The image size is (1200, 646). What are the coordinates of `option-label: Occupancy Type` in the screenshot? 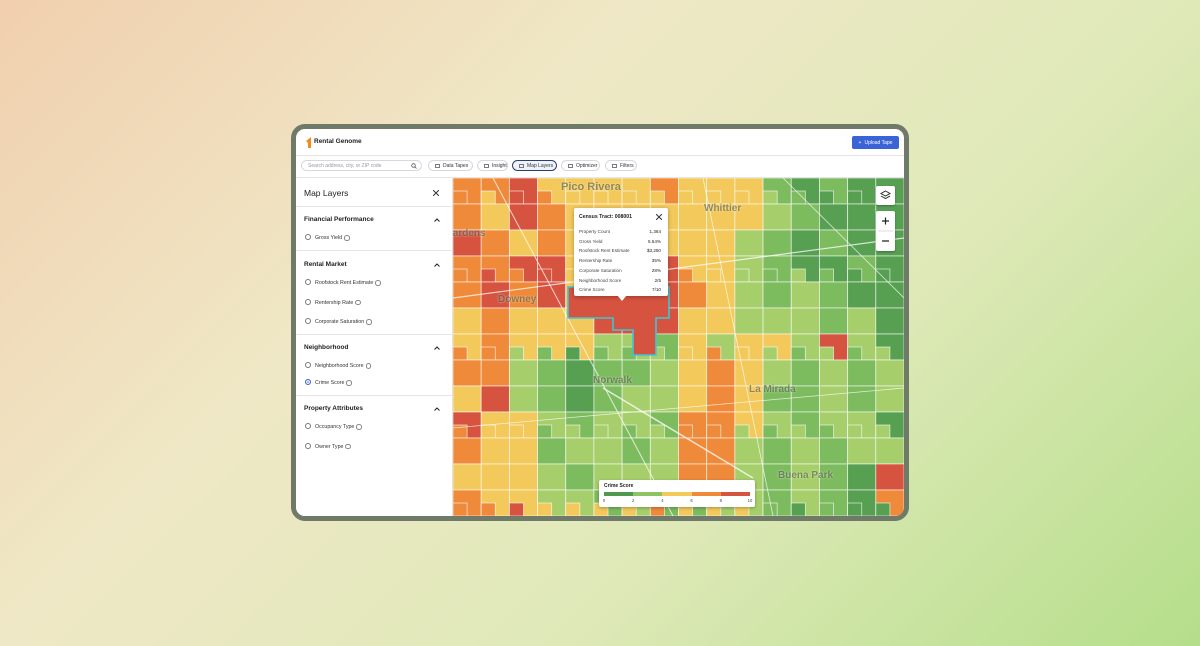 It's located at (338, 427).